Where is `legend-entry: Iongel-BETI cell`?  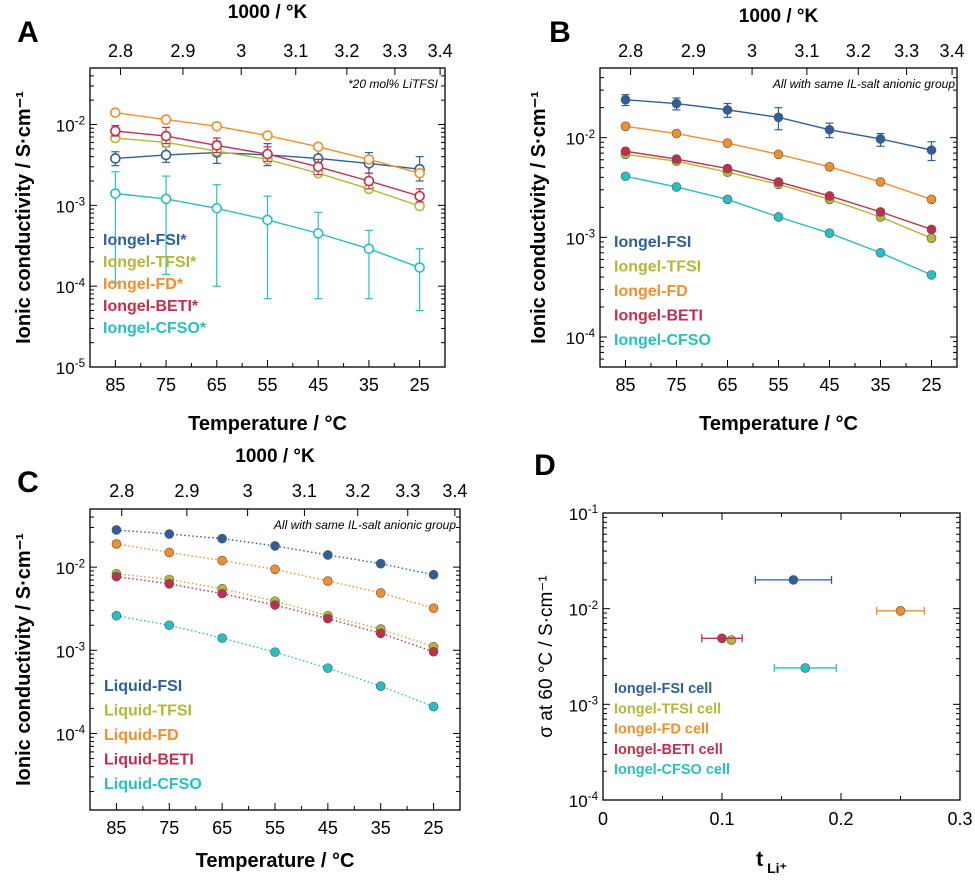
legend-entry: Iongel-BETI cell is located at coordinates (668, 750).